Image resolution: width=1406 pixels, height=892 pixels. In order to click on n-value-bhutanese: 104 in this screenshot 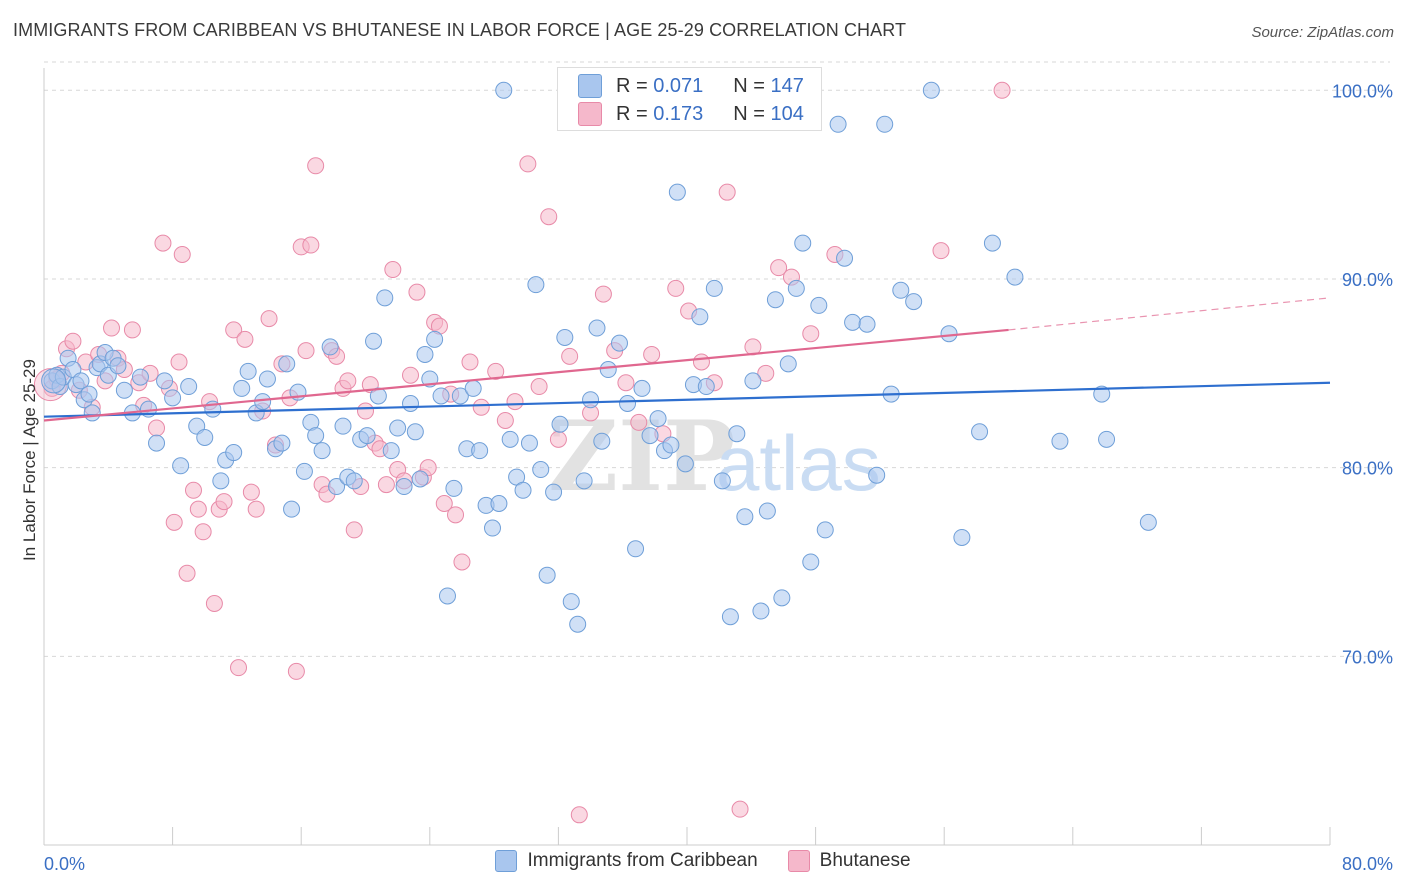, I will do `click(787, 113)`.